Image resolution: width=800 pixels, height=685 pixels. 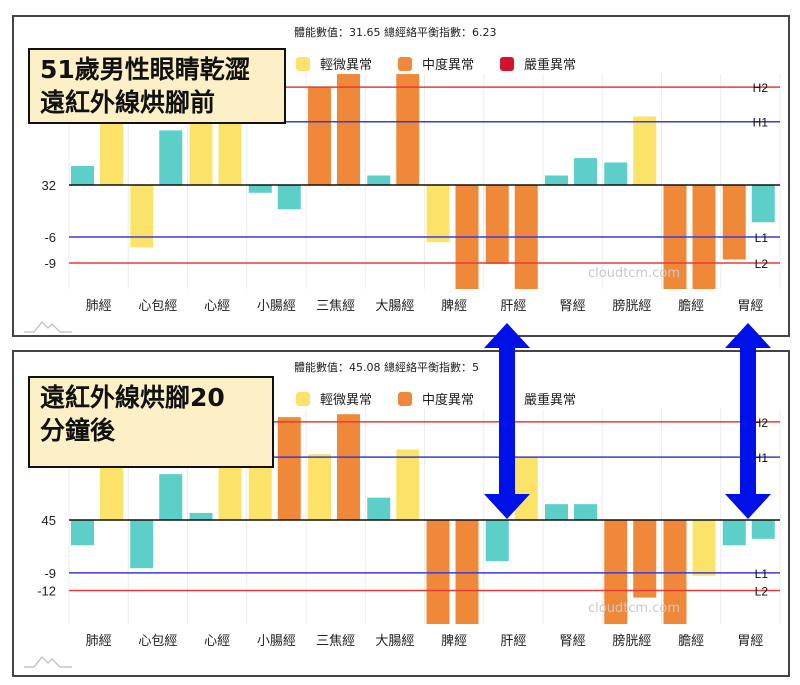 What do you see at coordinates (49, 185) in the screenshot?
I see `y-tick-label: 32` at bounding box center [49, 185].